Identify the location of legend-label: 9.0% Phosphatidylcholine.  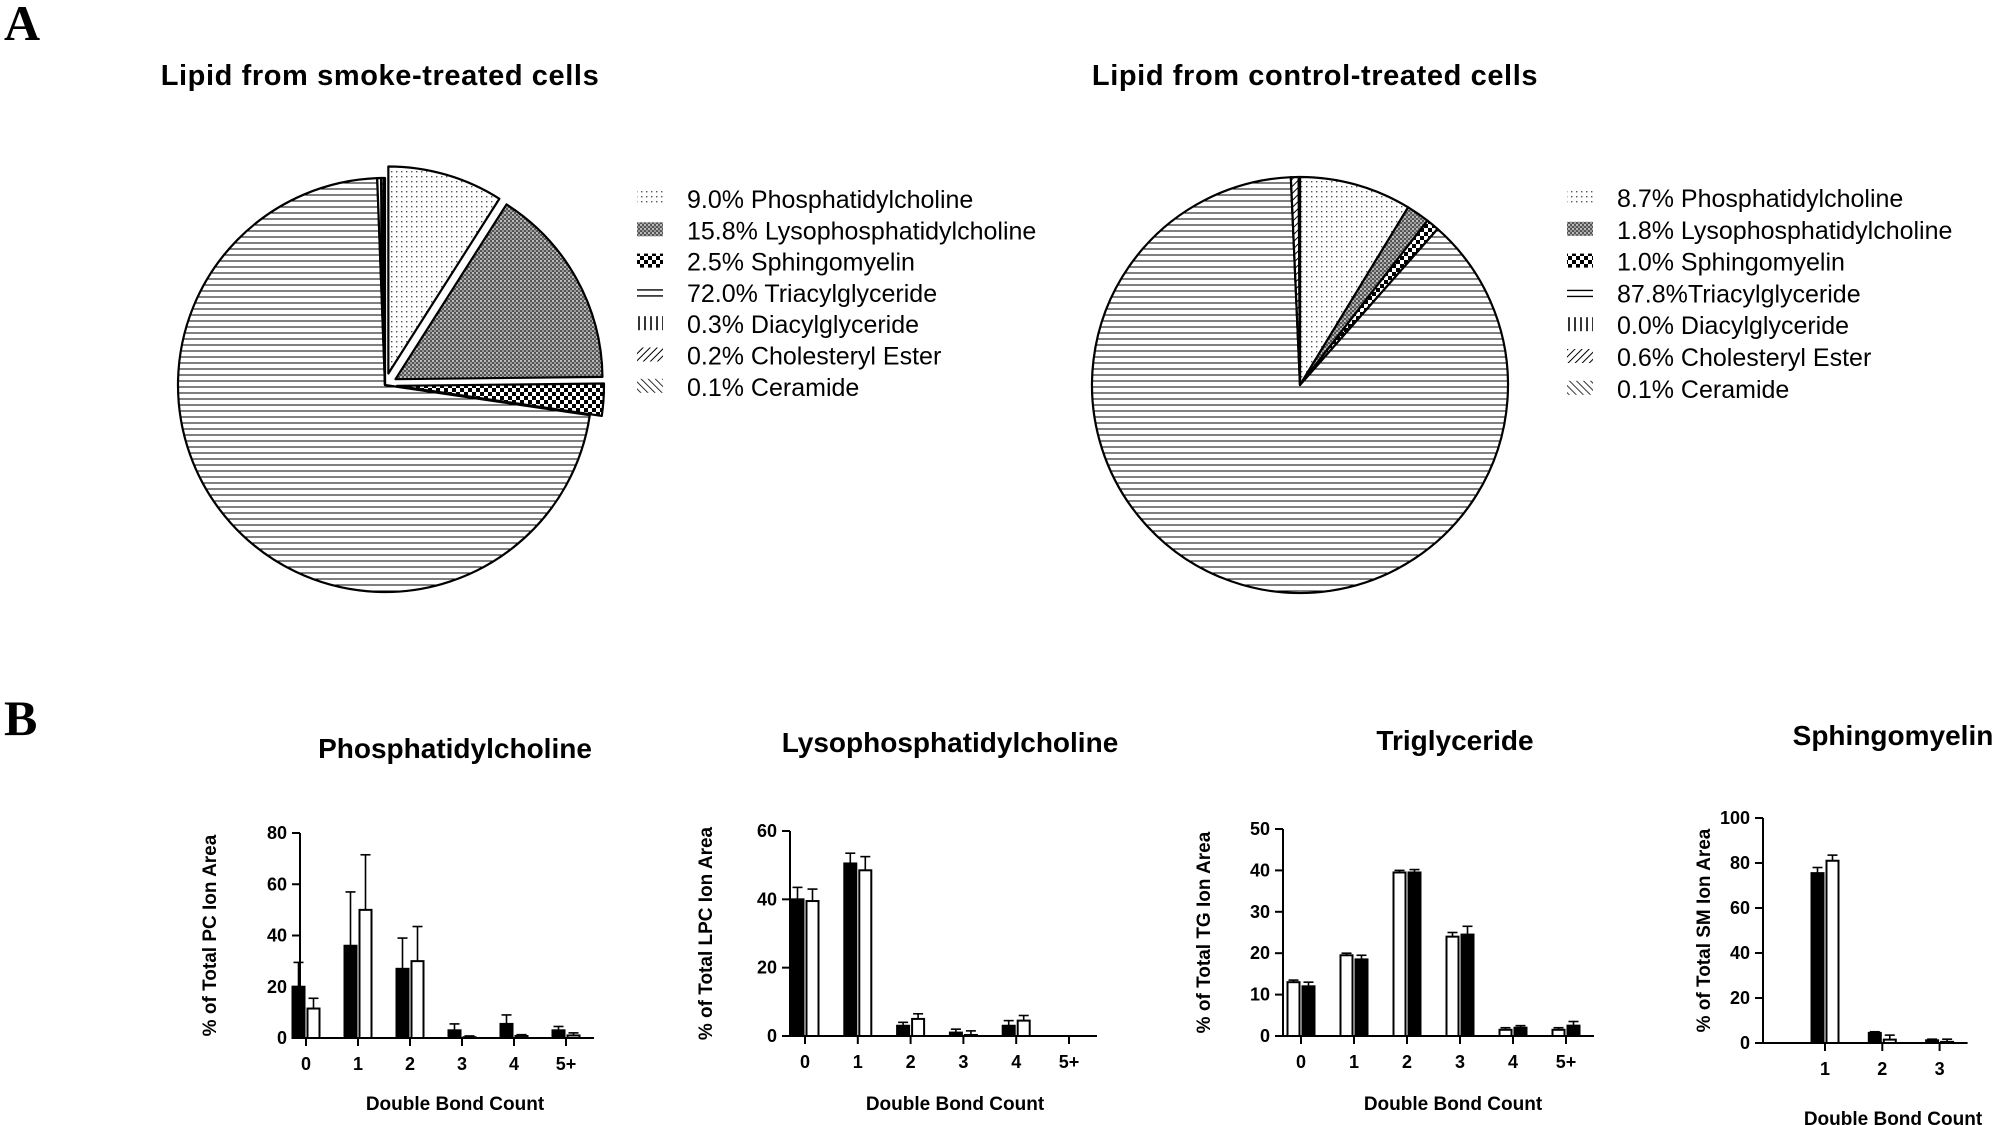
(830, 200).